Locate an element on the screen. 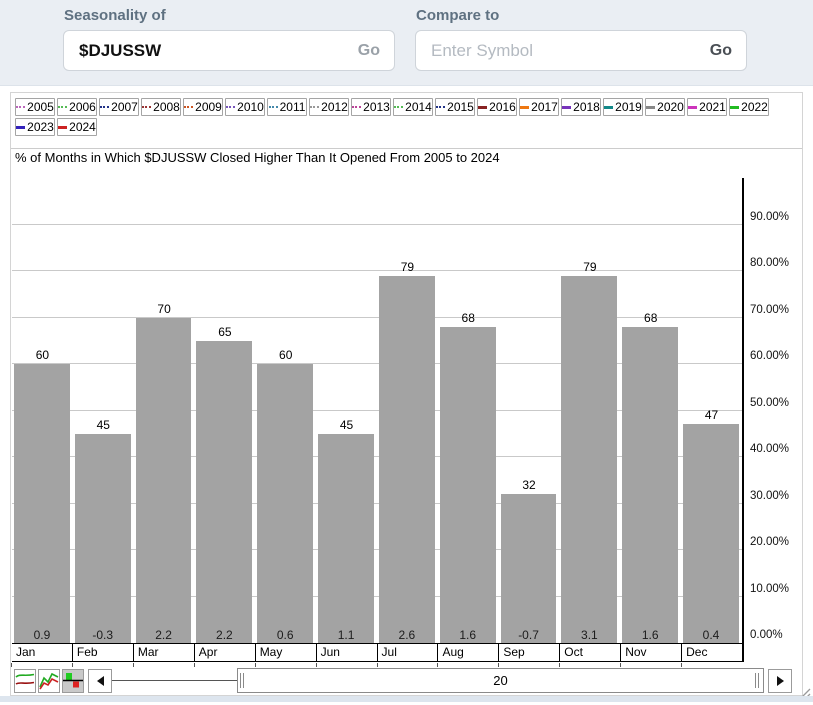 This screenshot has width=813, height=705. year-label: 2008 is located at coordinates (166, 107).